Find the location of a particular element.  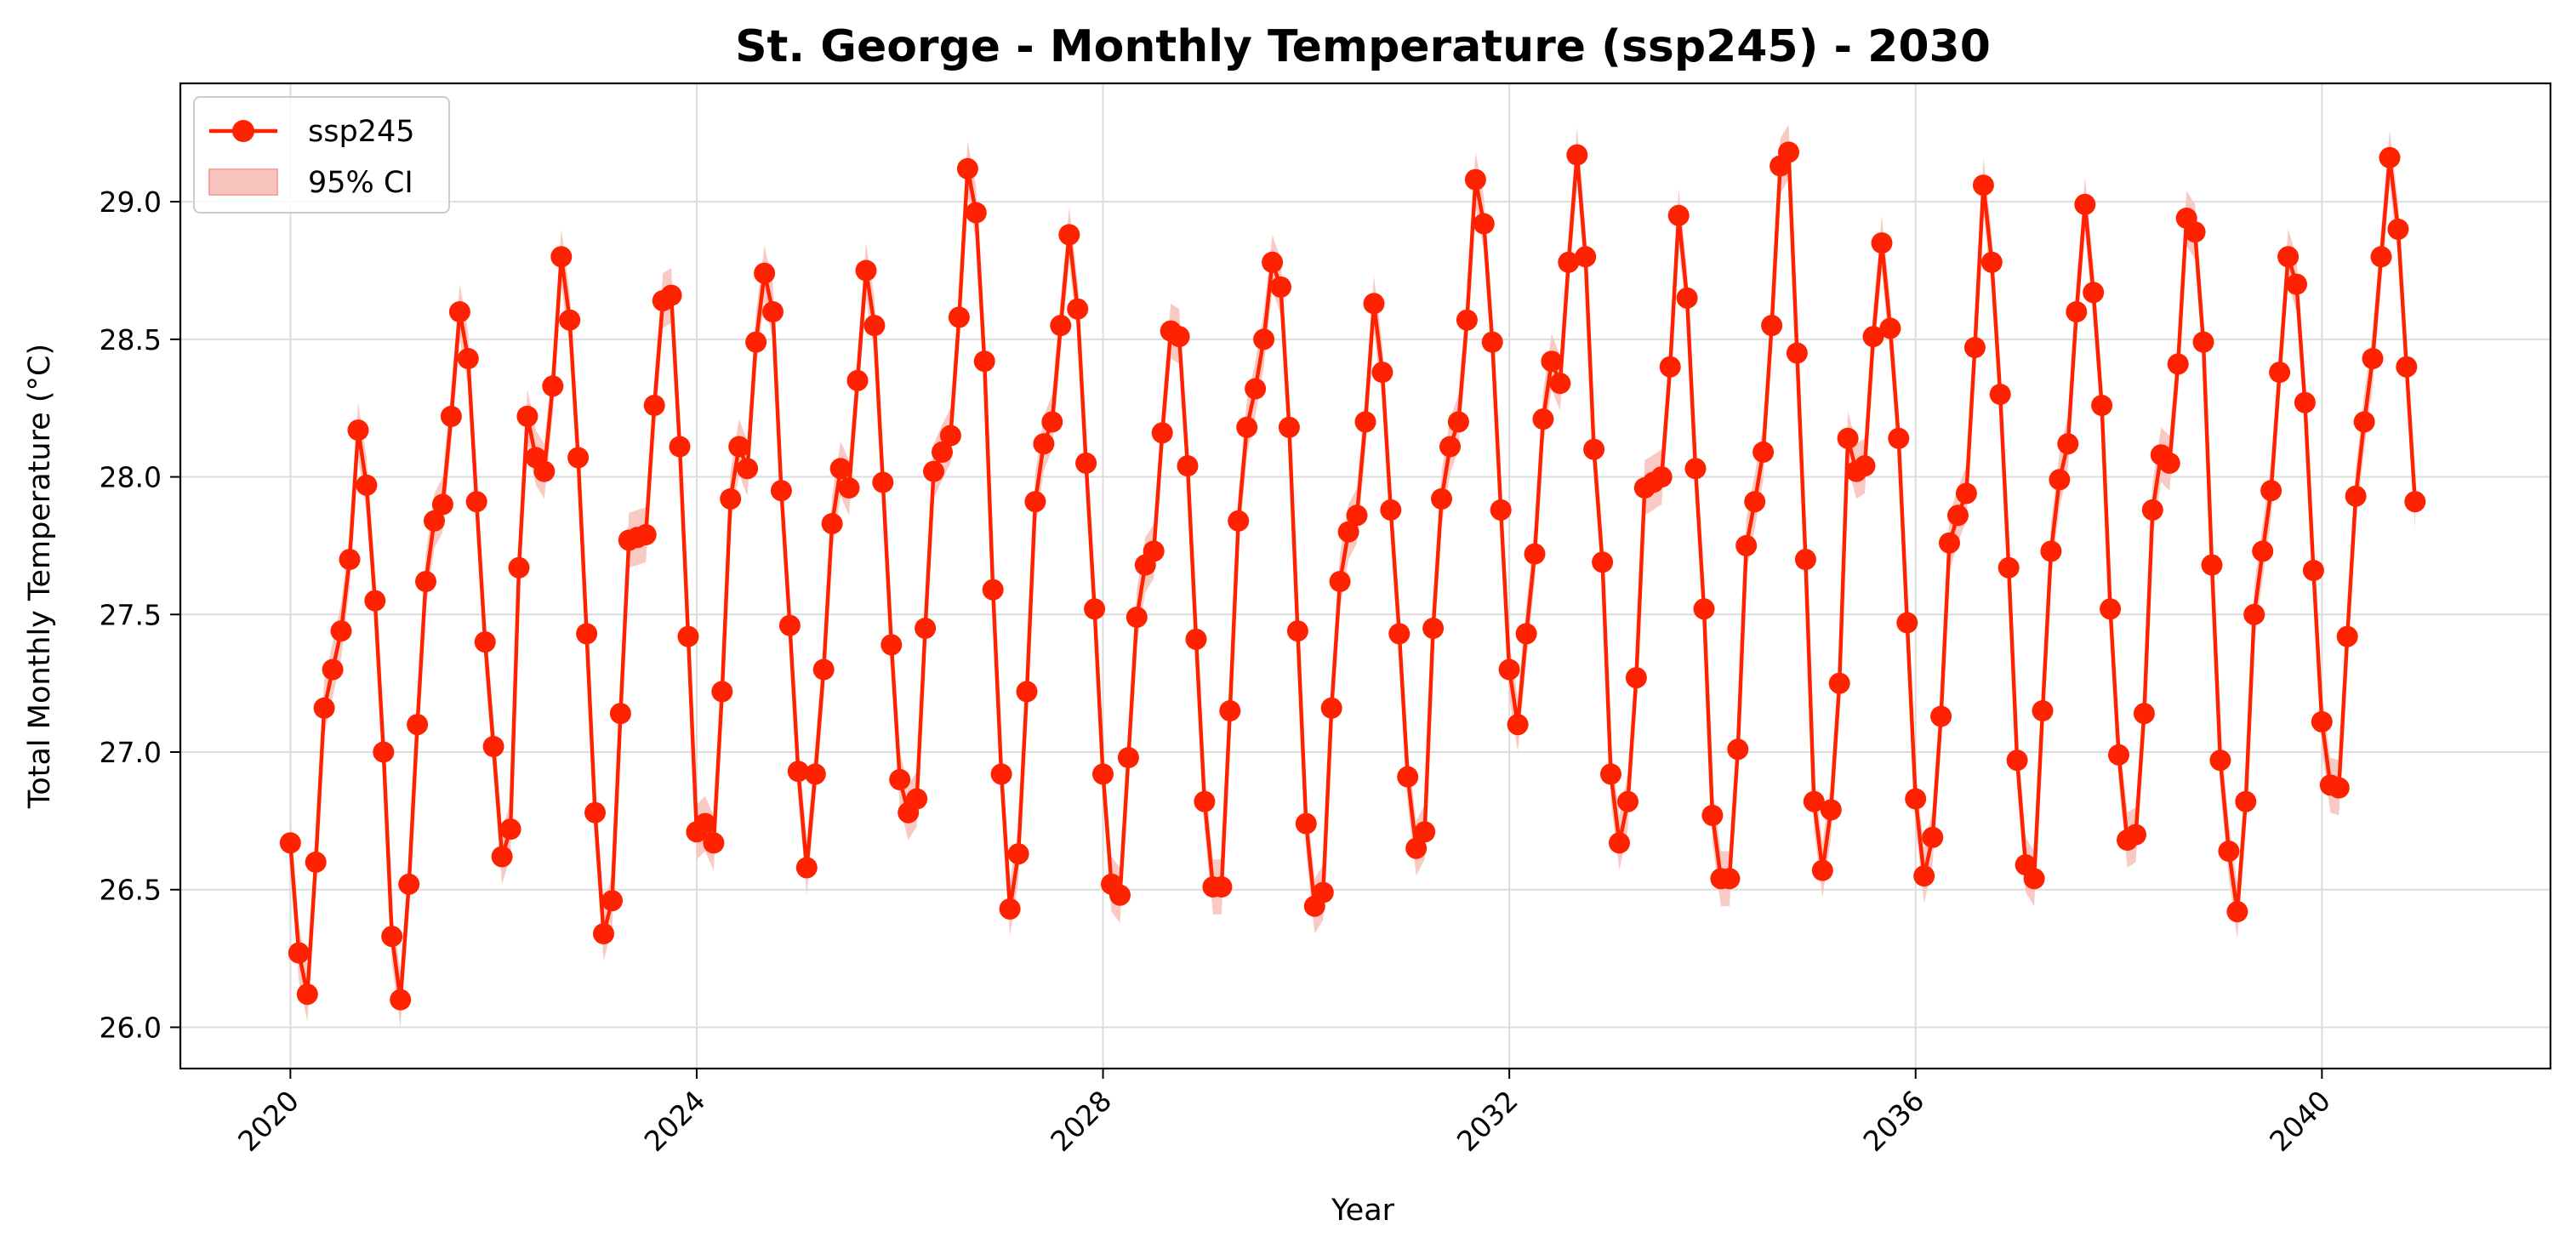

y-tick-label: 26.5 is located at coordinates (131, 891).